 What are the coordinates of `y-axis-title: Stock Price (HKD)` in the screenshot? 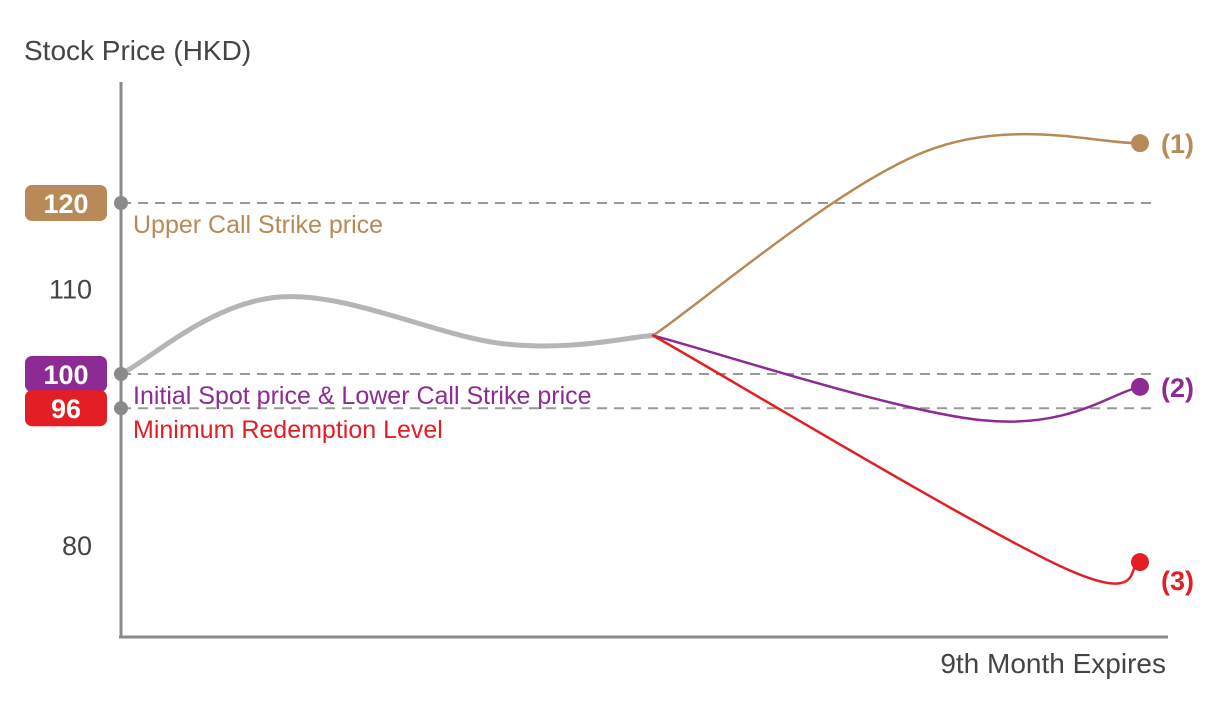 It's located at (137, 50).